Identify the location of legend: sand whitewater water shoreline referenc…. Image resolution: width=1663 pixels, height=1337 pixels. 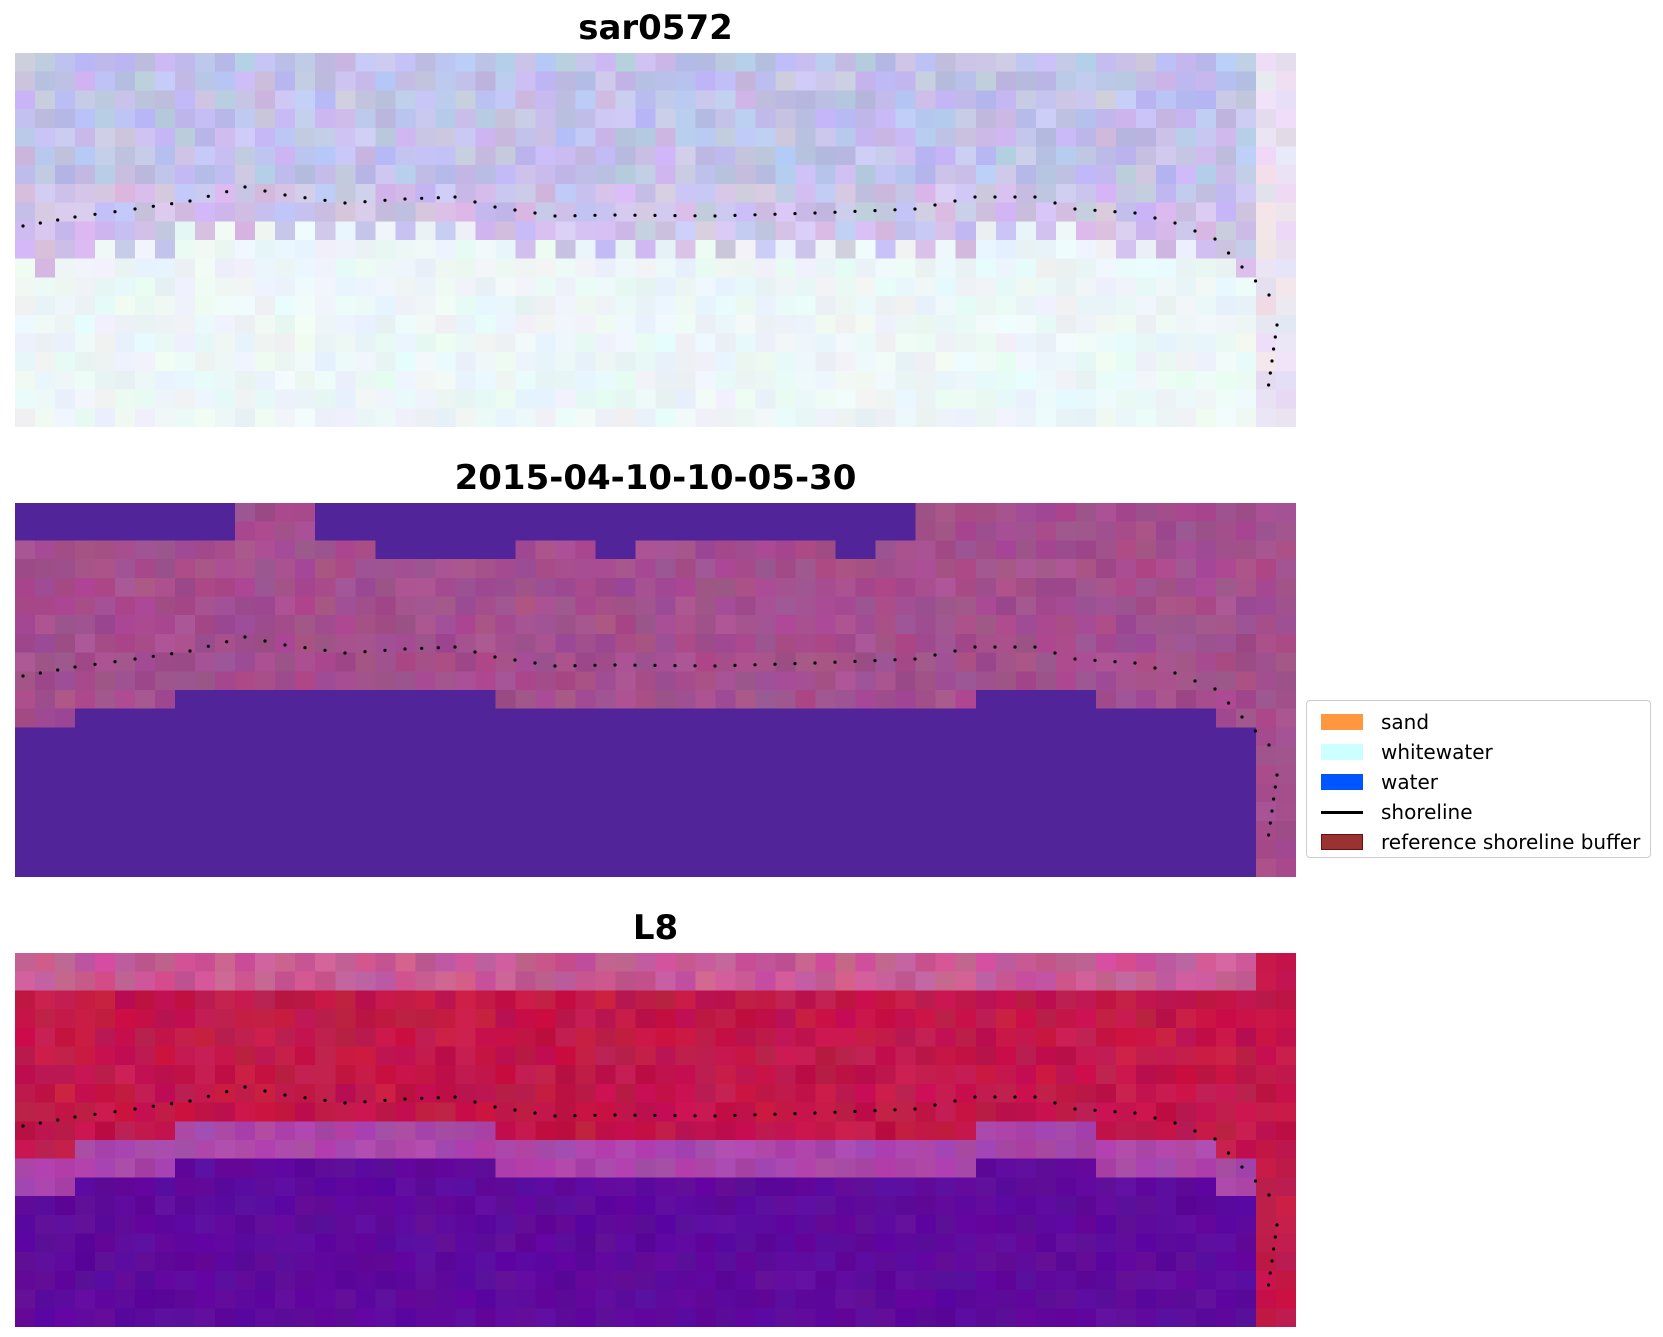
(1478, 779).